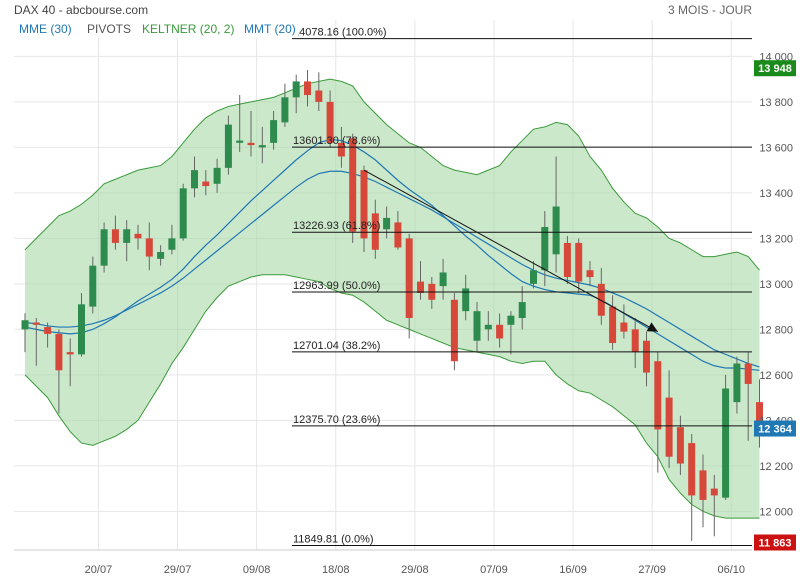  Describe the element at coordinates (776, 376) in the screenshot. I see `y-tick-label: 12 600` at that location.